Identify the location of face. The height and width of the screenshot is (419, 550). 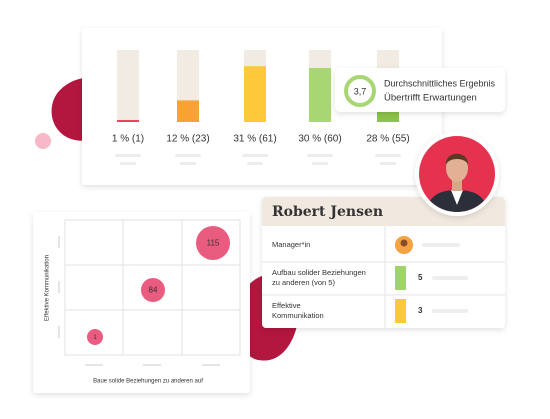
(457, 168).